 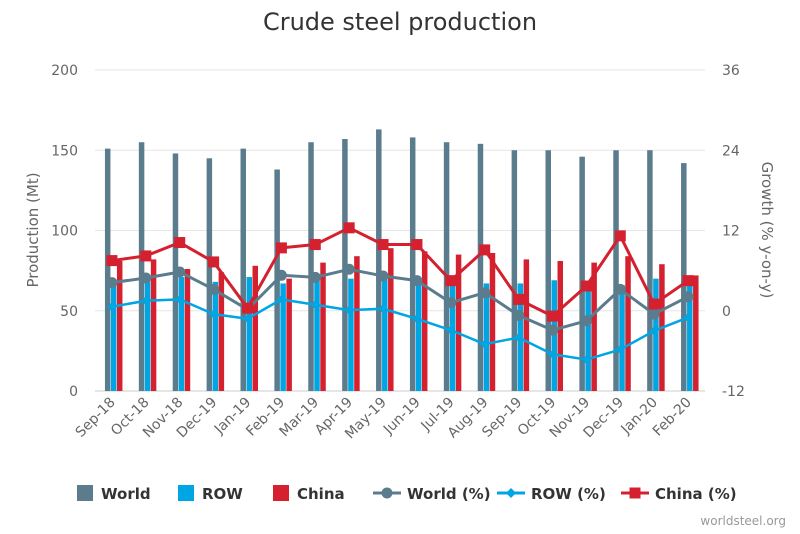 I want to click on legend-item: World, so click(x=114, y=494).